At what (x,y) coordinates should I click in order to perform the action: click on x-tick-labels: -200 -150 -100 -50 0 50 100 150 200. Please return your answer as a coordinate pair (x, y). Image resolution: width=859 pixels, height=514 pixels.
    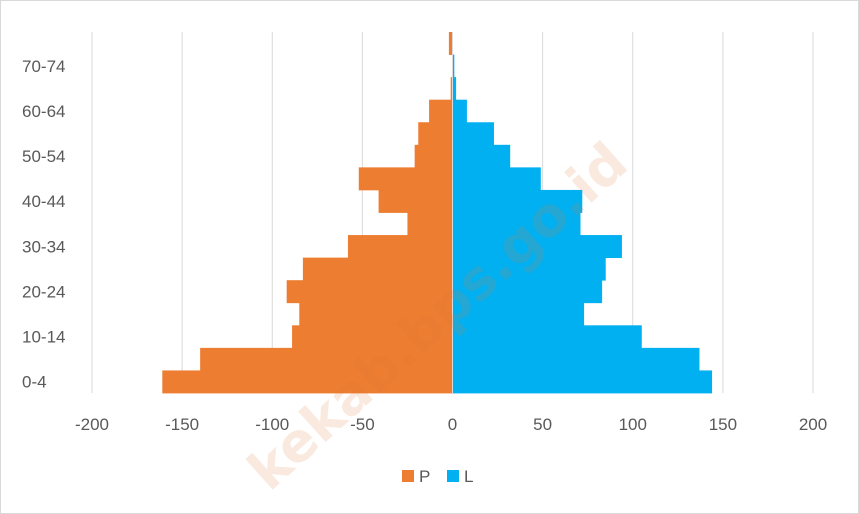
    Looking at the image, I should click on (451, 424).